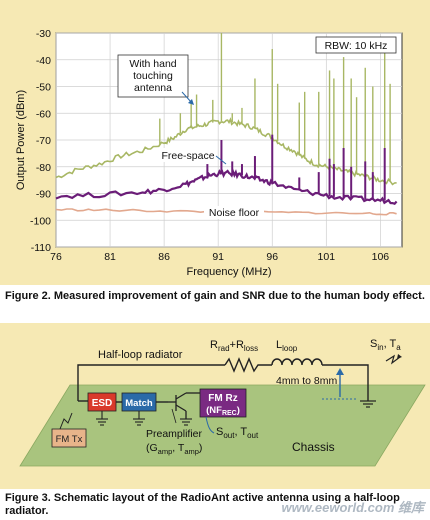 The image size is (430, 520). I want to click on hand-annotation-label: touching, so click(153, 76).